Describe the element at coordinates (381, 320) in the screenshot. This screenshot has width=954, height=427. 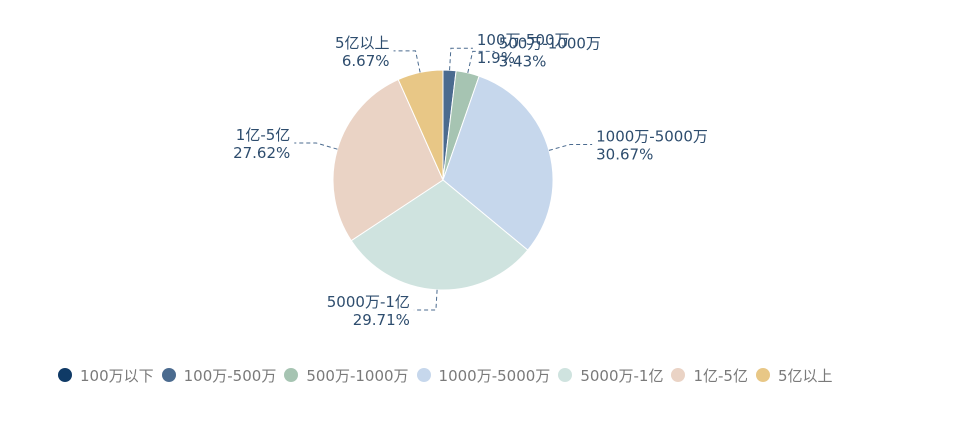
I see `slice-percent-label: 29.71%` at that location.